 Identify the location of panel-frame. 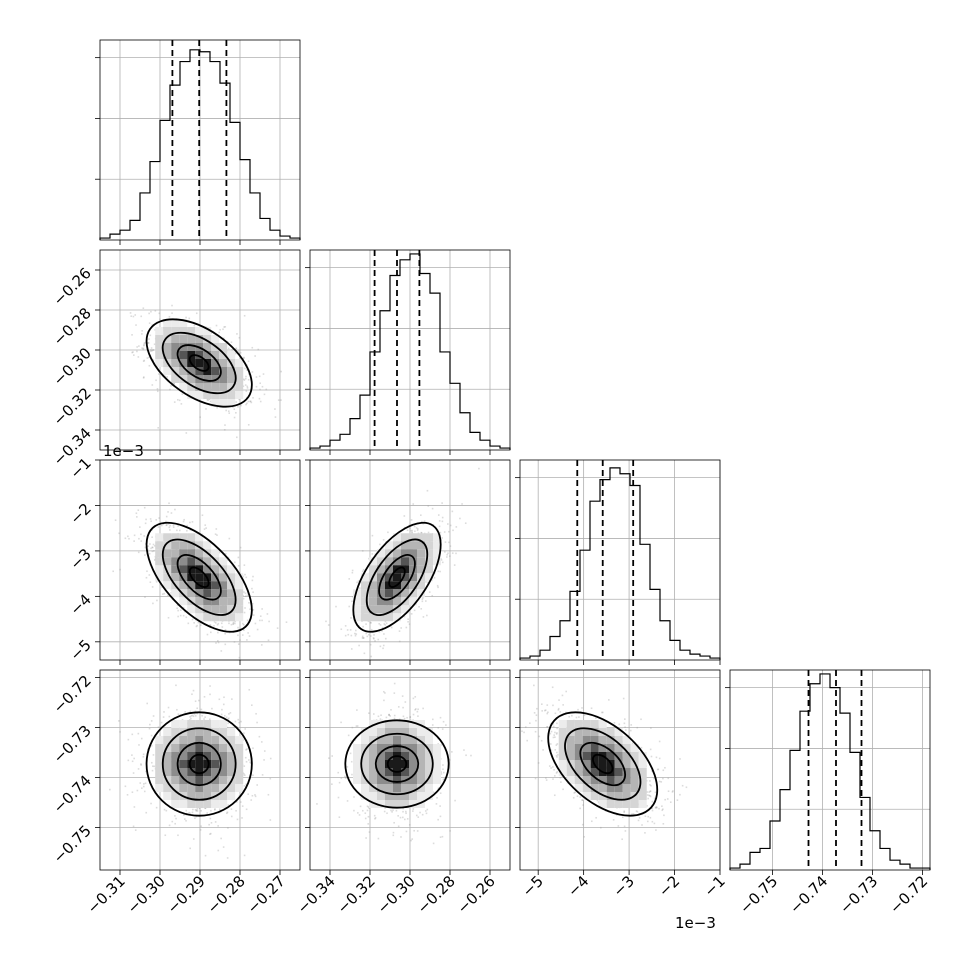
(200, 140).